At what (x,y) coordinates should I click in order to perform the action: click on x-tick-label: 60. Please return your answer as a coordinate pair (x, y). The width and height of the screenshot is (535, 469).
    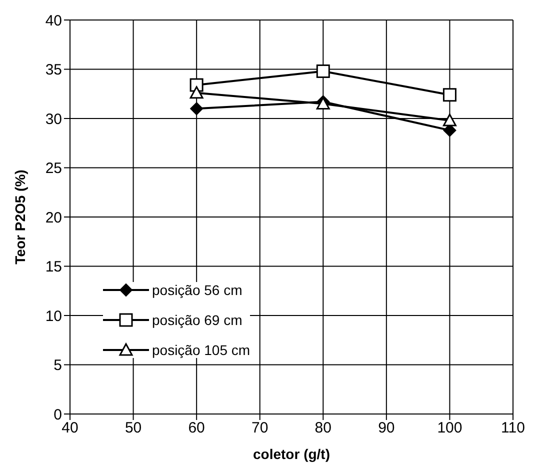
    Looking at the image, I should click on (196, 428).